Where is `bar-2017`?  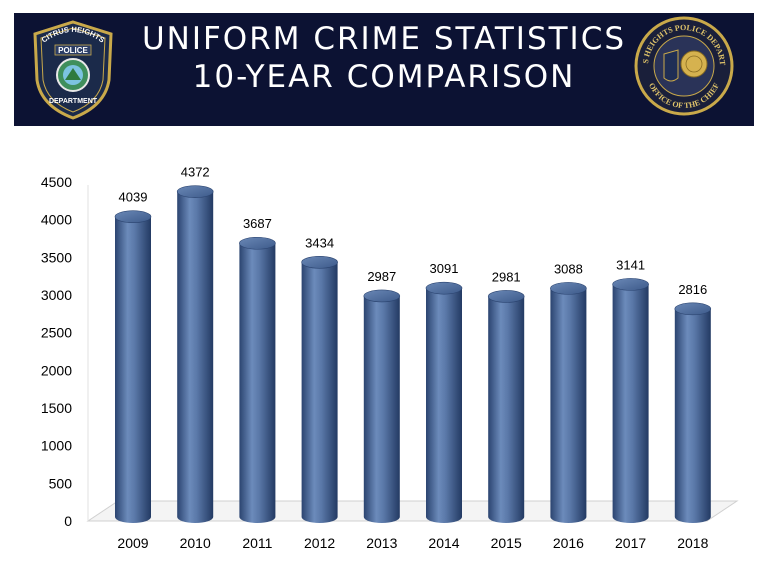
bar-2017 is located at coordinates (630, 400).